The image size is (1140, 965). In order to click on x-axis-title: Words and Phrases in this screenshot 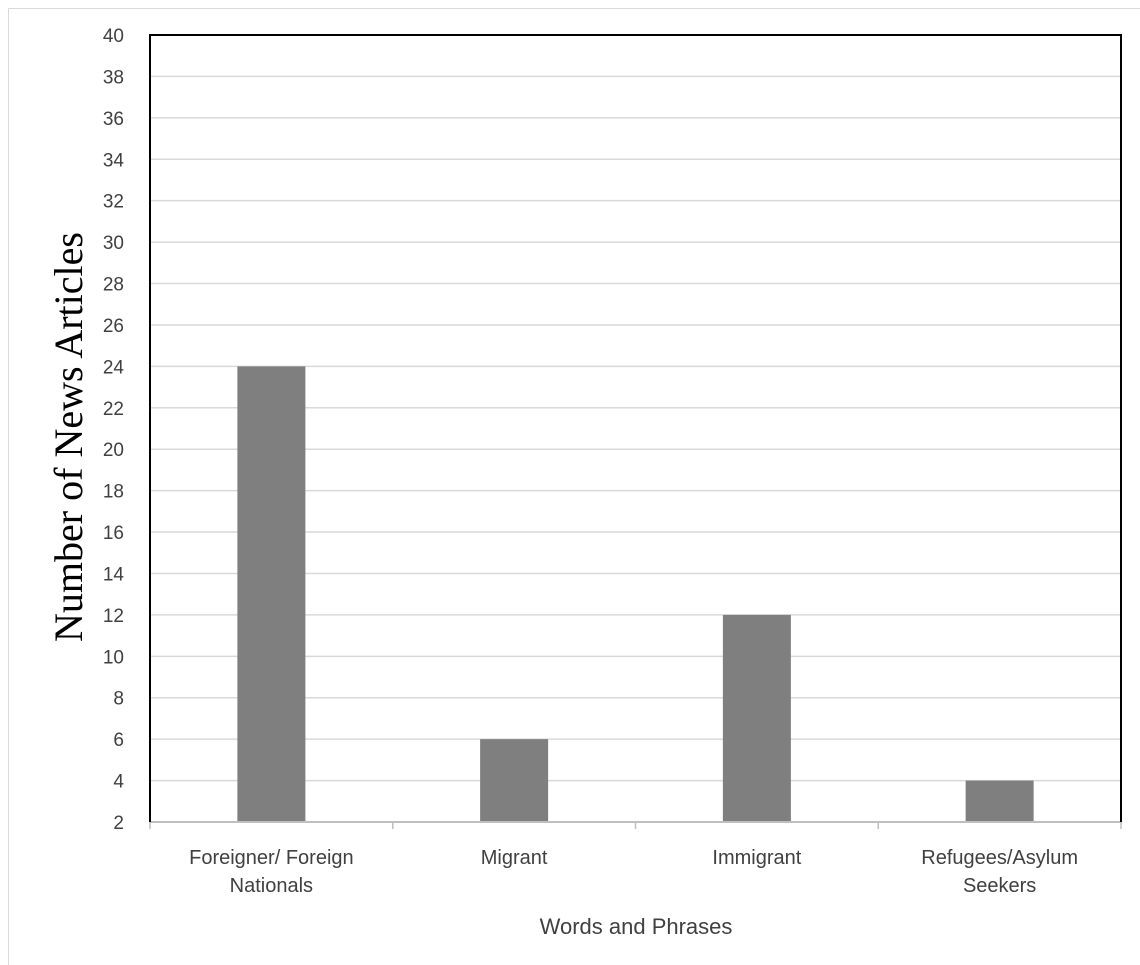, I will do `click(636, 926)`.